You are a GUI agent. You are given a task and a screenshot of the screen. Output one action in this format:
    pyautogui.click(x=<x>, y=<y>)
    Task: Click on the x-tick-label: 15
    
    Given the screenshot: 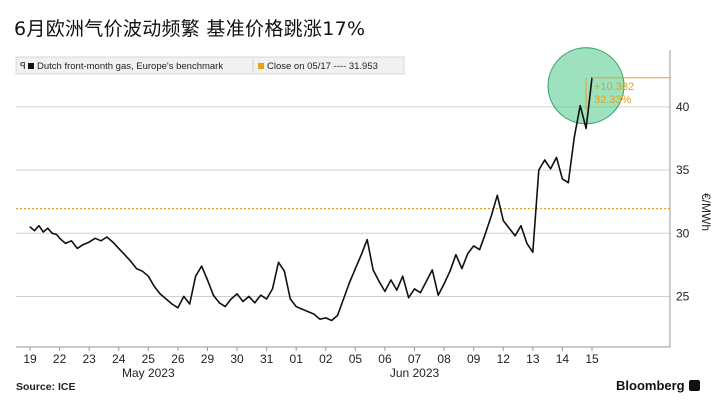 What is the action you would take?
    pyautogui.click(x=592, y=359)
    